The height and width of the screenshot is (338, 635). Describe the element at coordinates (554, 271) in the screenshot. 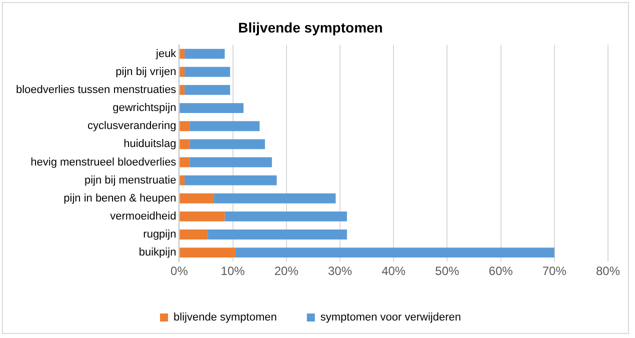

I see `x-tick-label: 70%` at that location.